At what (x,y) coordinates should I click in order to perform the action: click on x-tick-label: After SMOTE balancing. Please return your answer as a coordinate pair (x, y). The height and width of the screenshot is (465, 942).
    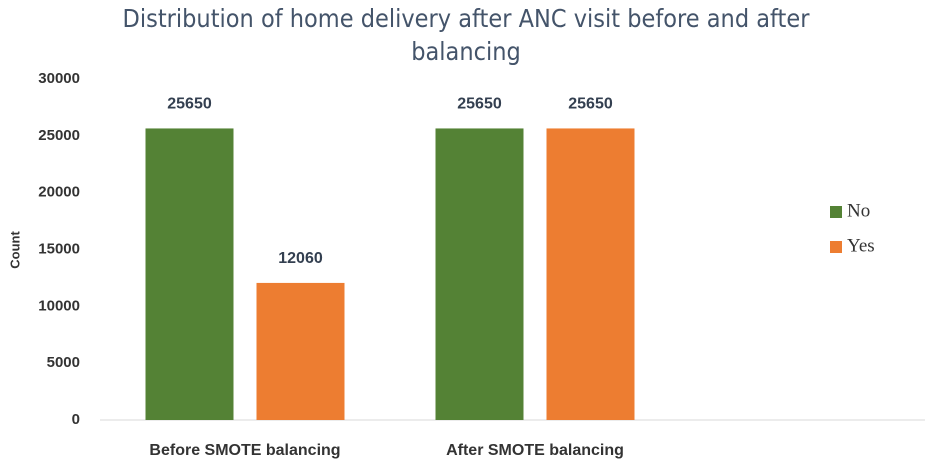
    Looking at the image, I should click on (535, 450).